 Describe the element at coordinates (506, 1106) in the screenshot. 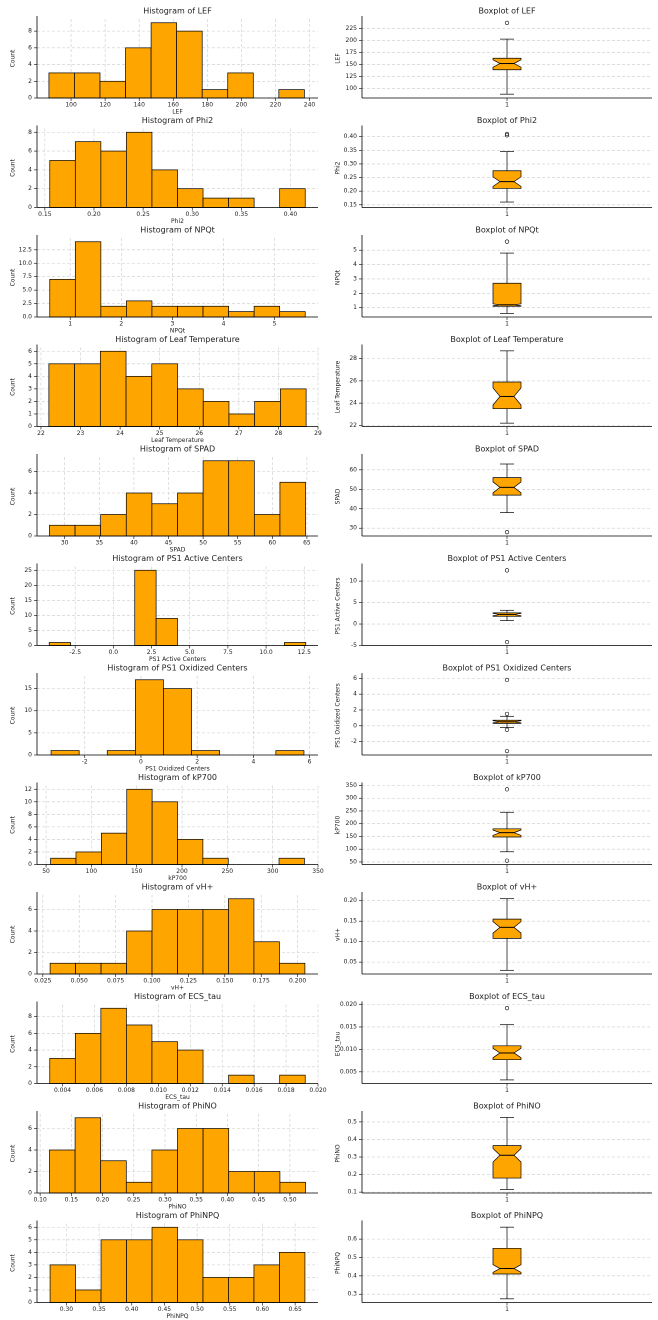

I see `chart-title: Boxplot of PhiNO` at that location.